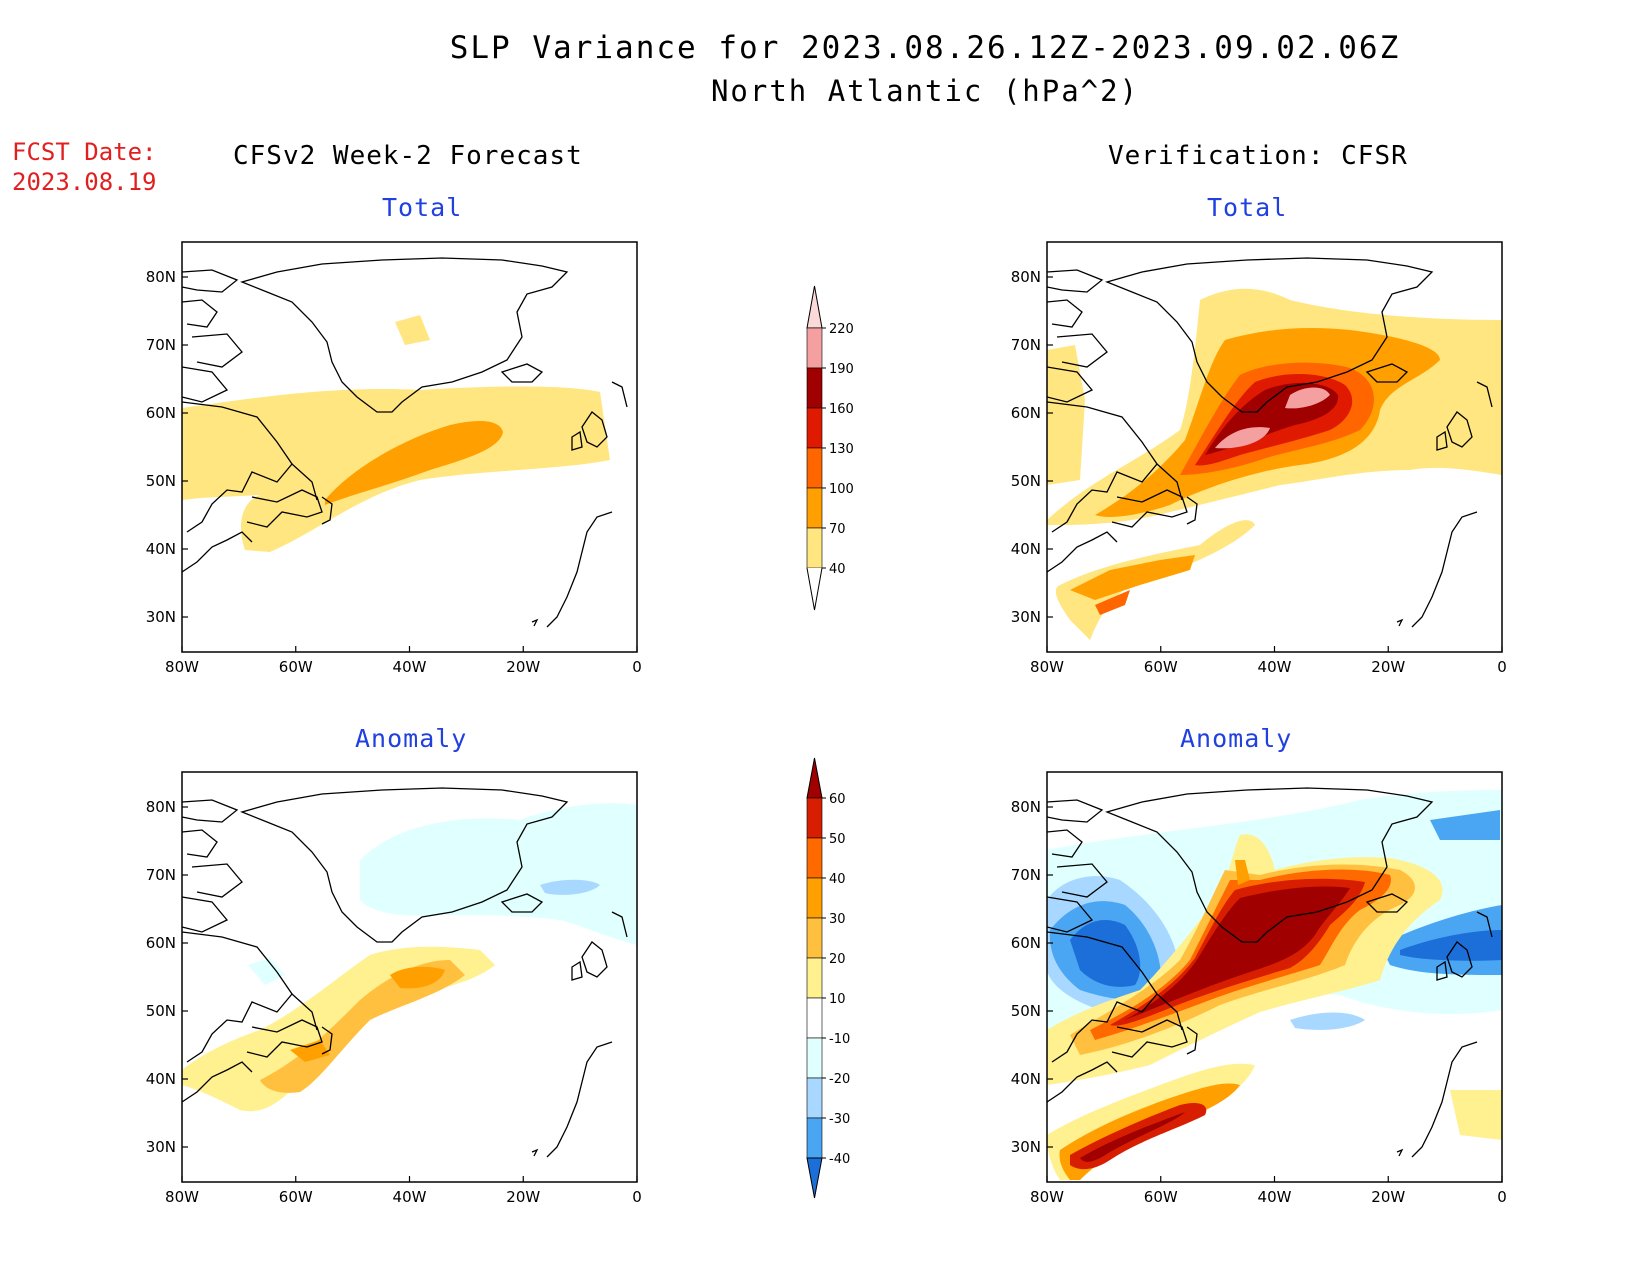  Describe the element at coordinates (411, 738) in the screenshot. I see `forecast-anomaly-title: Anomaly` at that location.